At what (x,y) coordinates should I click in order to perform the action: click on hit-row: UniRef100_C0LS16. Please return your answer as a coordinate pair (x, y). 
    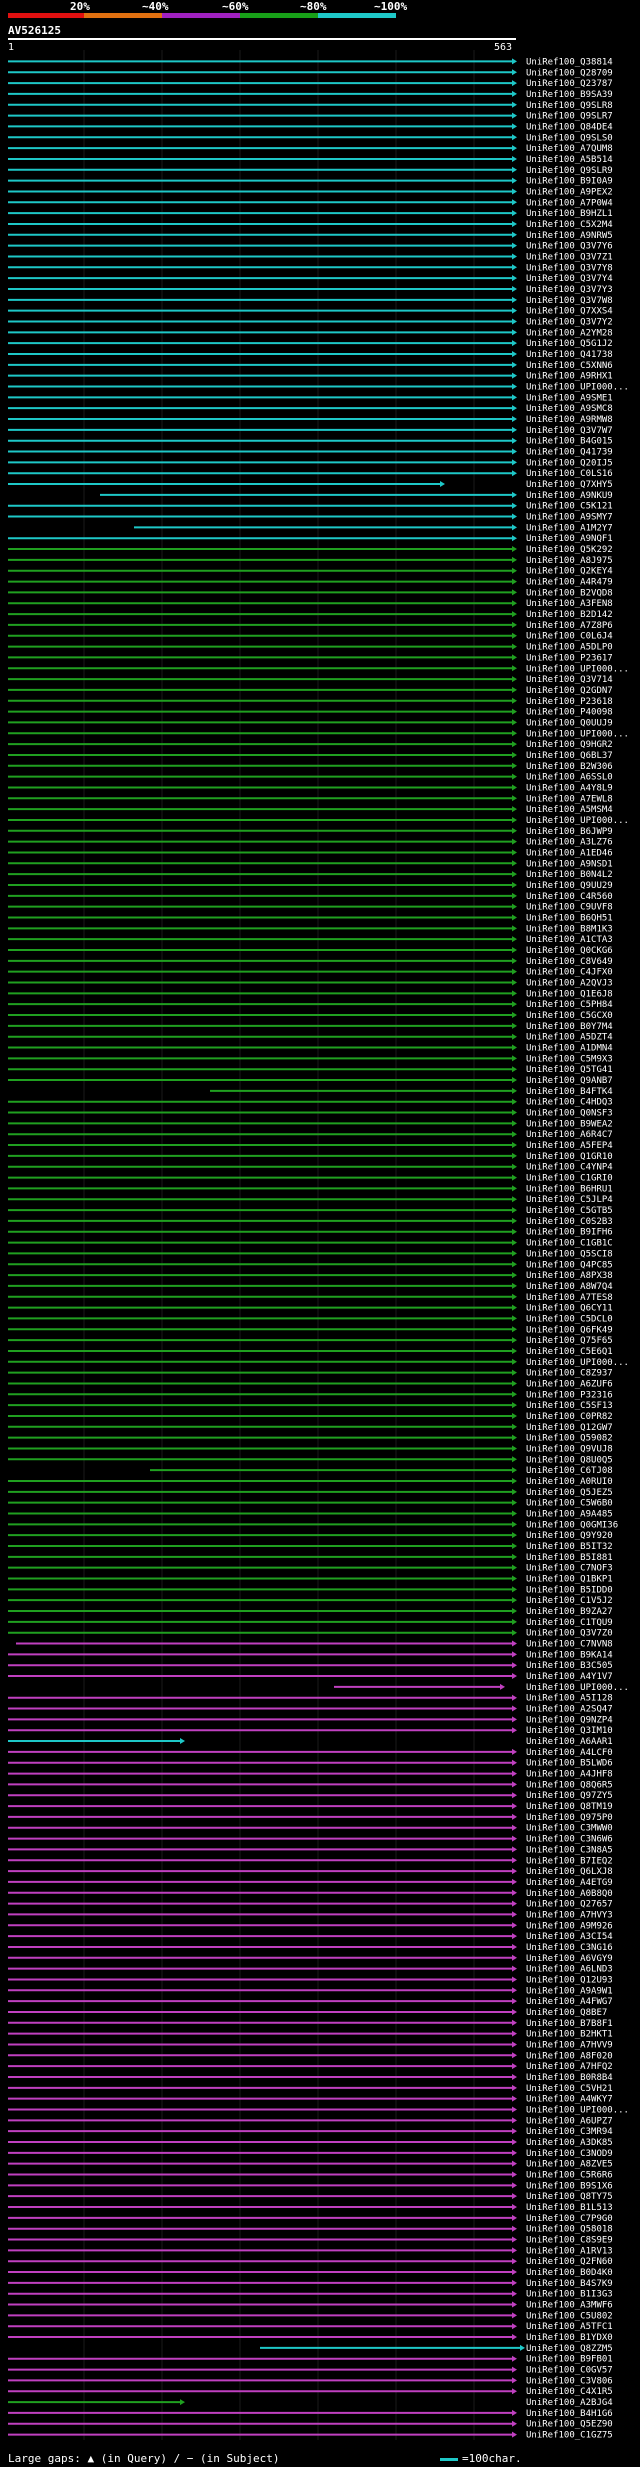
    Looking at the image, I should click on (310, 474).